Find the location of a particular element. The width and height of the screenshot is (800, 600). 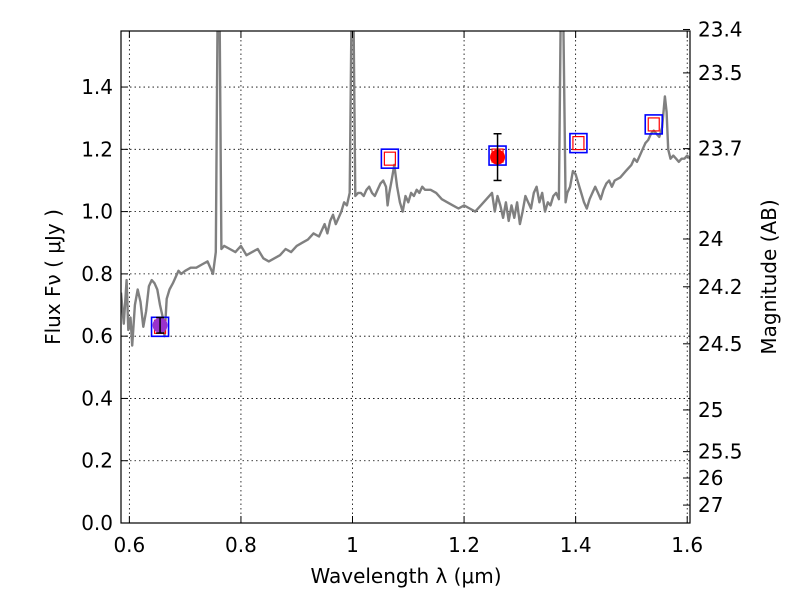

y2-tick-label: 23.5 is located at coordinates (720, 73).